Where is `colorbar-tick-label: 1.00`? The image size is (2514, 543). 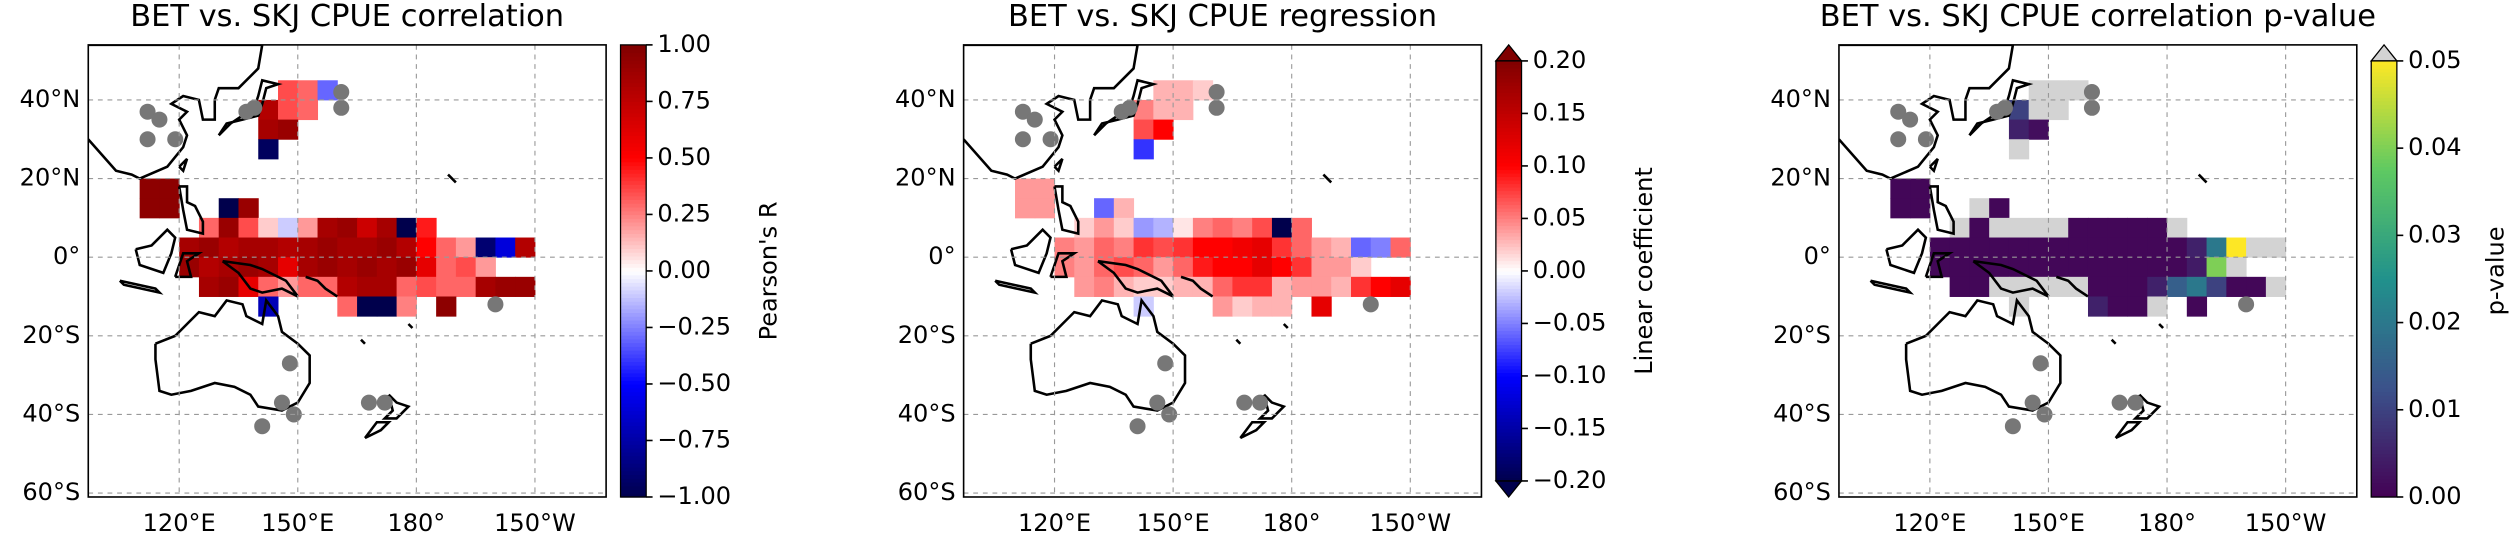 colorbar-tick-label: 1.00 is located at coordinates (684, 44).